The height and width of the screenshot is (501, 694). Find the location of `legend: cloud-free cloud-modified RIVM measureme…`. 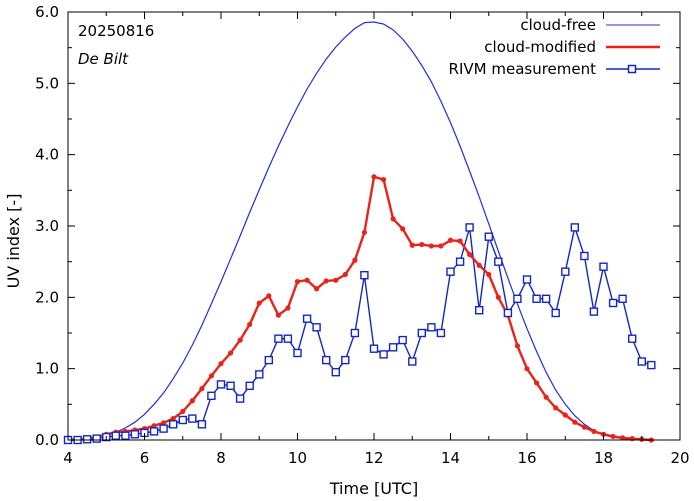

legend: cloud-free cloud-modified RIVM measureme… is located at coordinates (554, 47).